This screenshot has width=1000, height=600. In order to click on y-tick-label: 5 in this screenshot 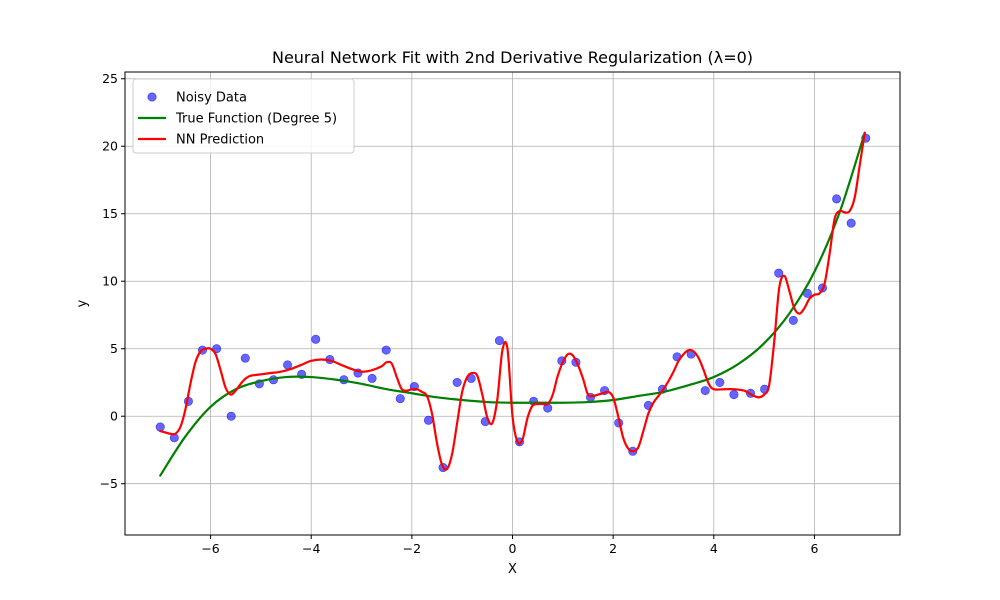, I will do `click(114, 348)`.